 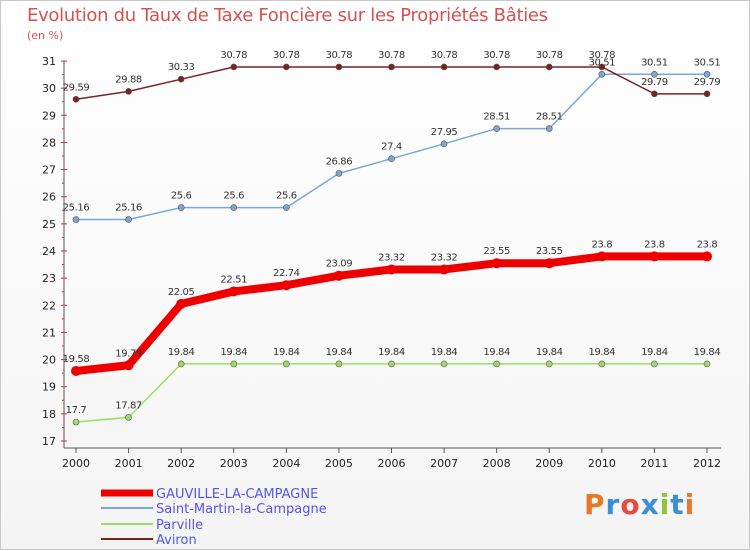 What do you see at coordinates (630, 504) in the screenshot?
I see `logo-letter: o` at bounding box center [630, 504].